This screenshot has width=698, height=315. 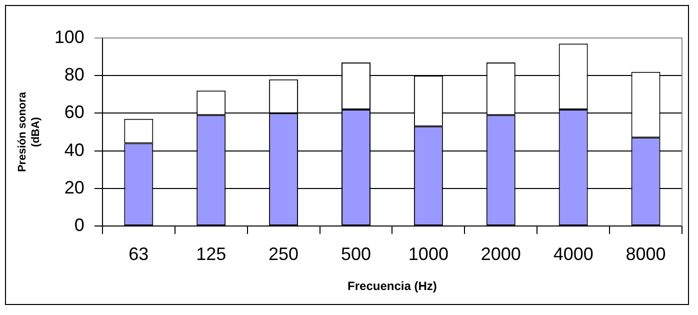 What do you see at coordinates (646, 254) in the screenshot?
I see `x-tick-label: 8000` at bounding box center [646, 254].